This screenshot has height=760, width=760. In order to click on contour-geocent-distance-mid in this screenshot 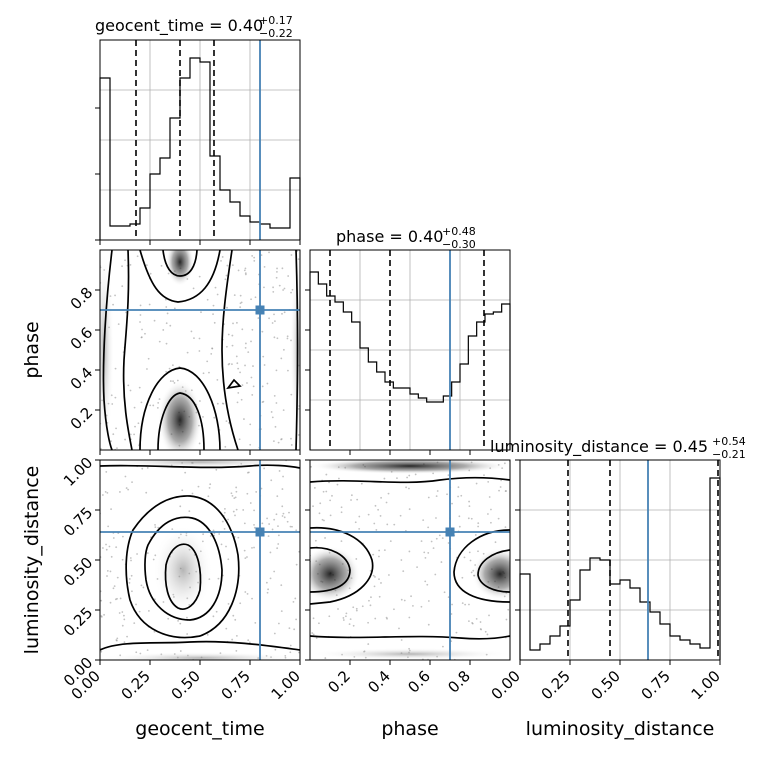, I will do `click(183, 568)`.